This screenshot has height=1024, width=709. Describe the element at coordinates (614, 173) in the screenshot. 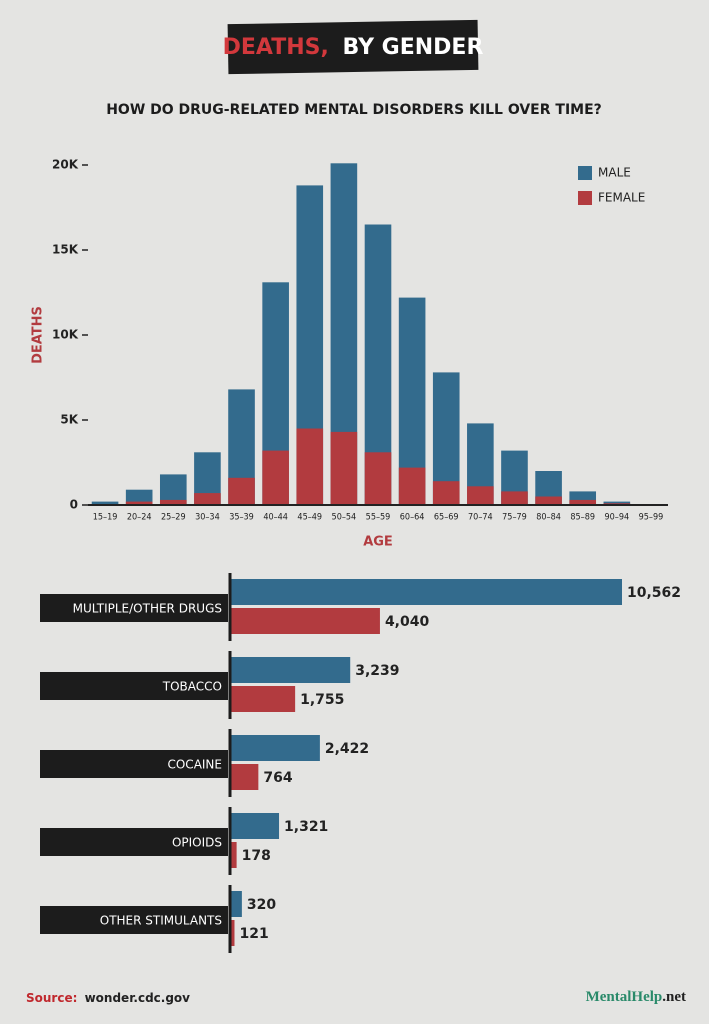

I see `legend-label: MALE` at that location.